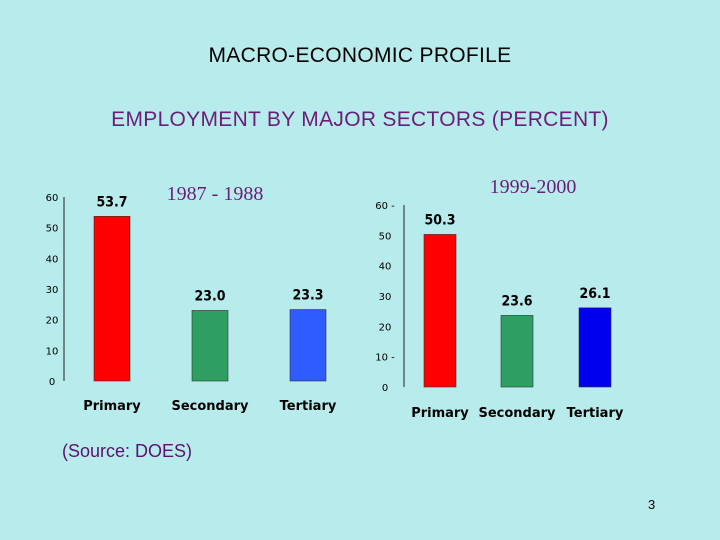 The height and width of the screenshot is (540, 720). What do you see at coordinates (652, 504) in the screenshot?
I see `page-number: 3` at bounding box center [652, 504].